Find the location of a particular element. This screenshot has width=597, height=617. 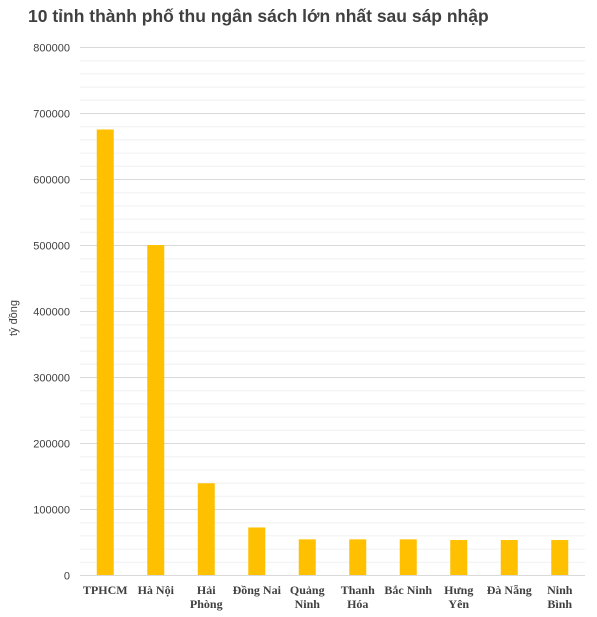

y-tick-label: 400000 is located at coordinates (51, 313).